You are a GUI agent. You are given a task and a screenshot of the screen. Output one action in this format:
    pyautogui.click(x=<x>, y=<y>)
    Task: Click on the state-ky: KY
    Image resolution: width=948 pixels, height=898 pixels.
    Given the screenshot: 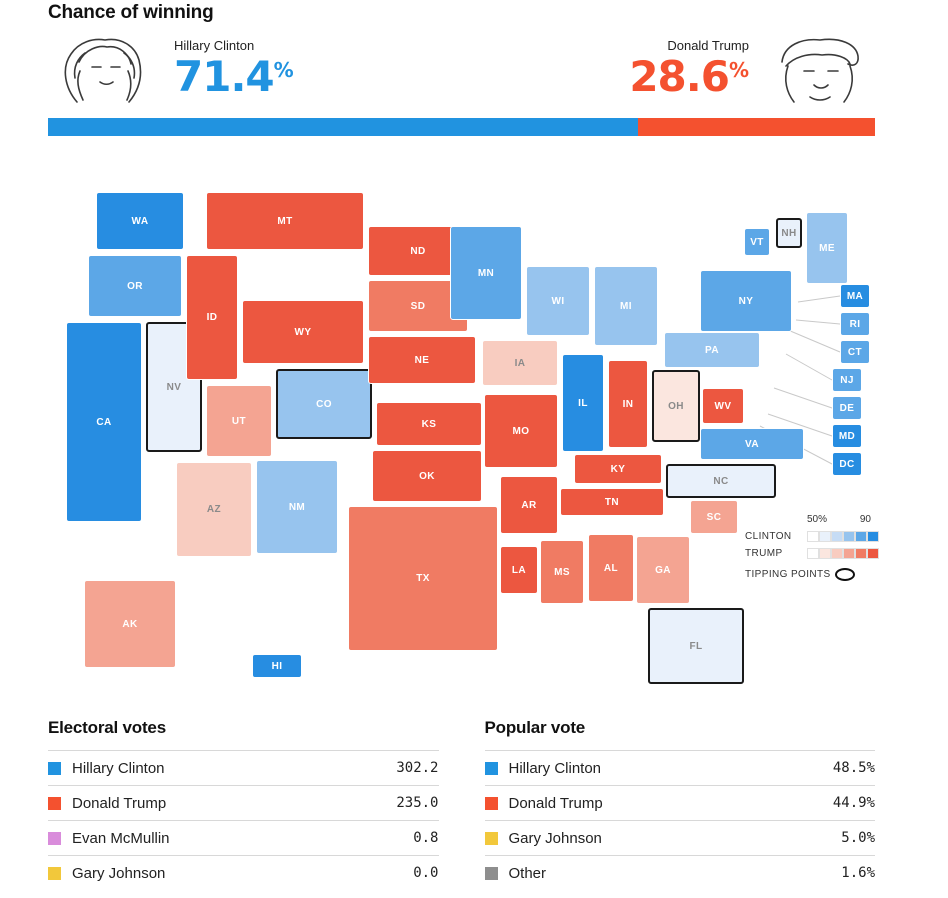 What is the action you would take?
    pyautogui.click(x=618, y=469)
    